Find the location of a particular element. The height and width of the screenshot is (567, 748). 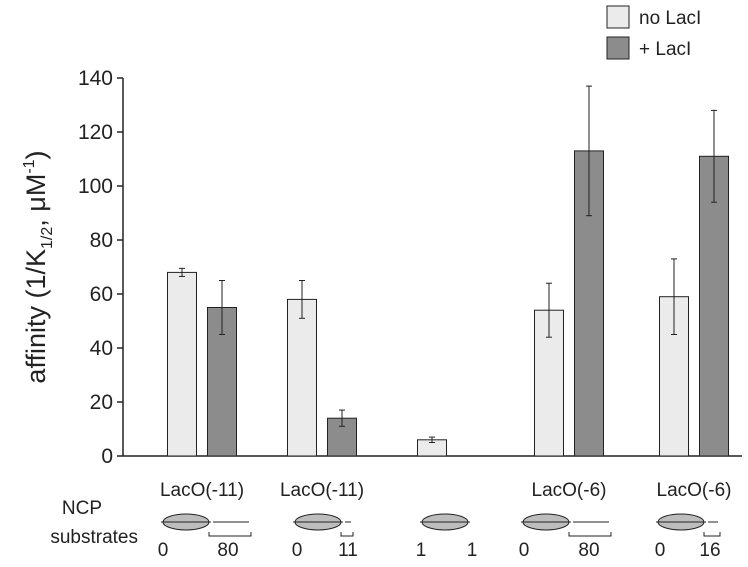

substrates-label-line2: substrates is located at coordinates (94, 537).